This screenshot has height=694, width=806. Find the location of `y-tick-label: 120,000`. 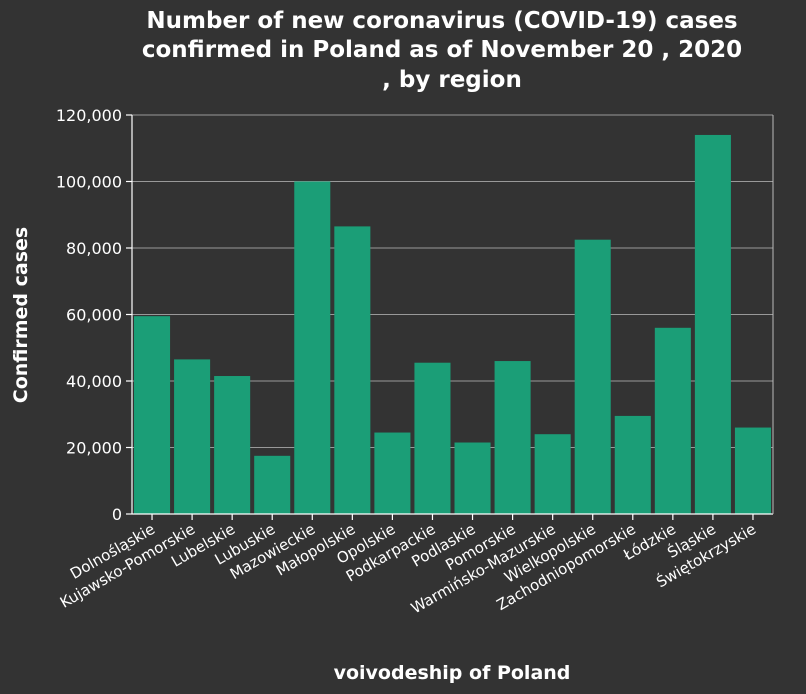

y-tick-label: 120,000 is located at coordinates (89, 115).